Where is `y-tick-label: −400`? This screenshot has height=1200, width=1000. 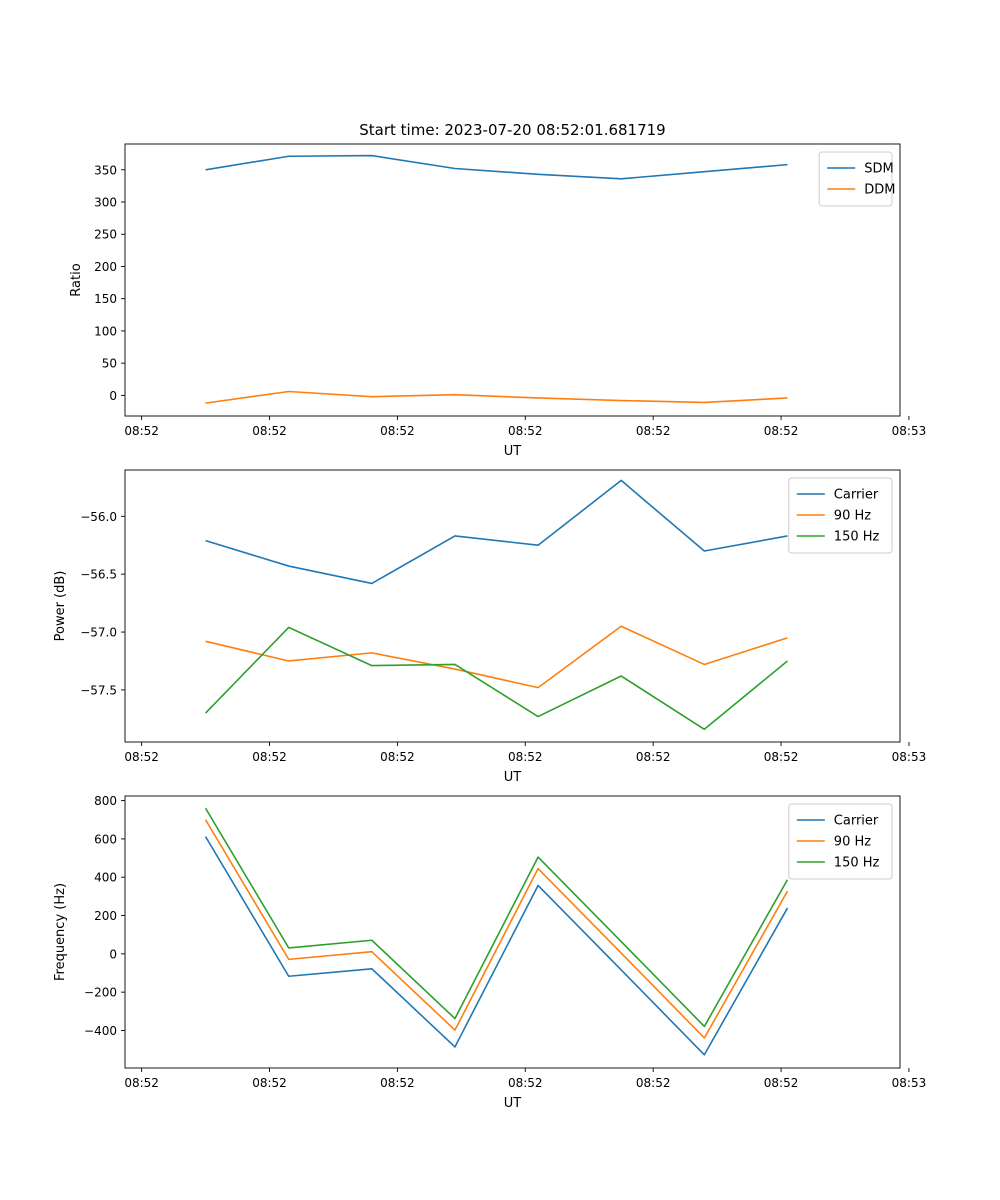 y-tick-label: −400 is located at coordinates (100, 1031).